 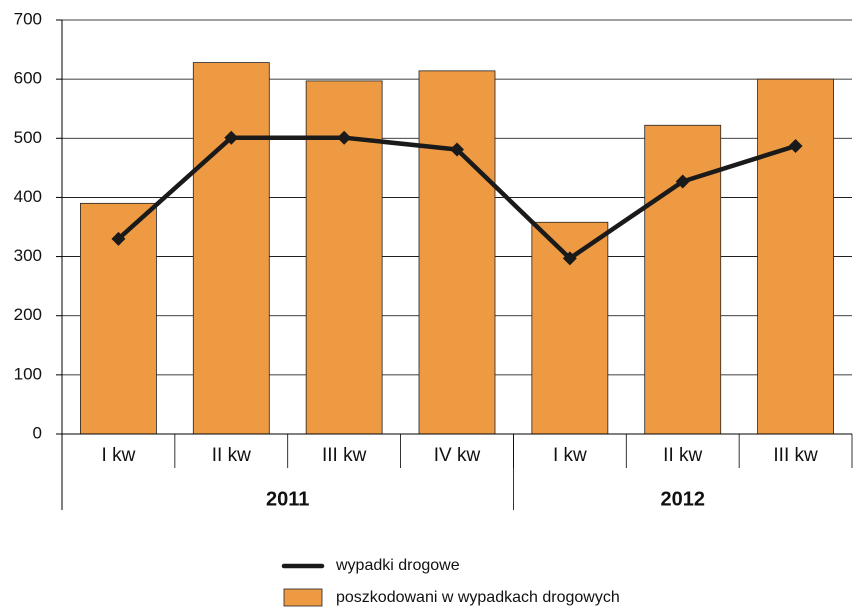 I want to click on y-tick-label: 700, so click(x=28, y=18).